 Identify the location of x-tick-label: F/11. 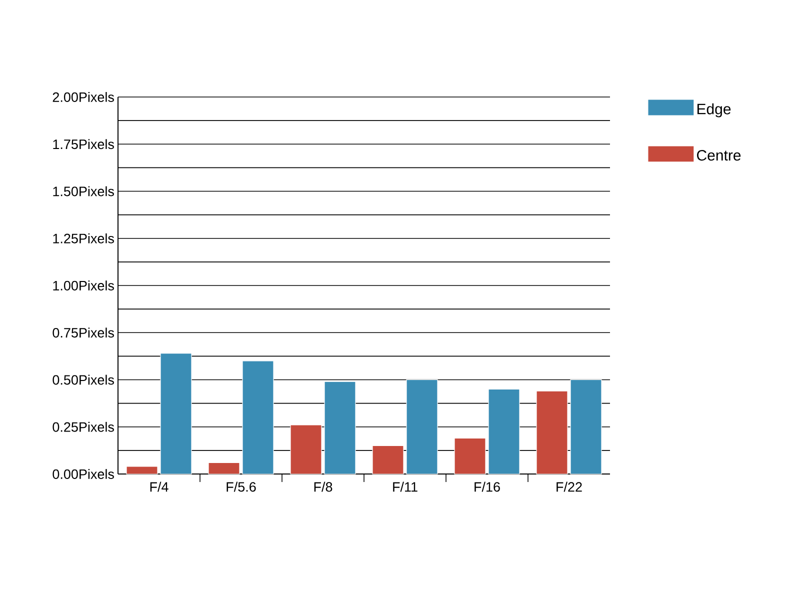
(405, 487).